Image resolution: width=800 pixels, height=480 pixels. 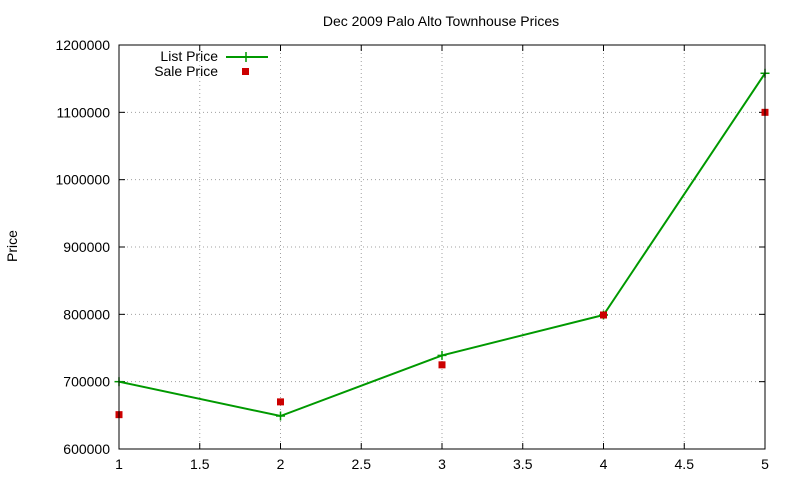 I want to click on y-tick-label: 900000, so click(x=86, y=247).